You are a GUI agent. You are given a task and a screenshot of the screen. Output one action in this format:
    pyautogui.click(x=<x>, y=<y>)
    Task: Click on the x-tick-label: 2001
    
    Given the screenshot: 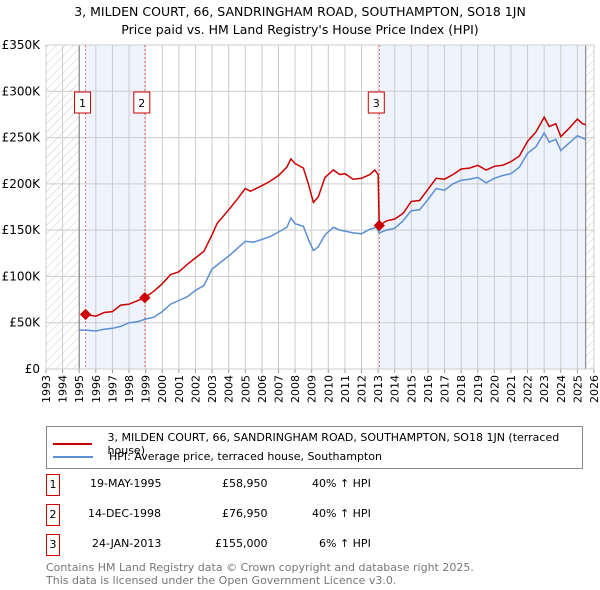 What is the action you would take?
    pyautogui.click(x=179, y=389)
    